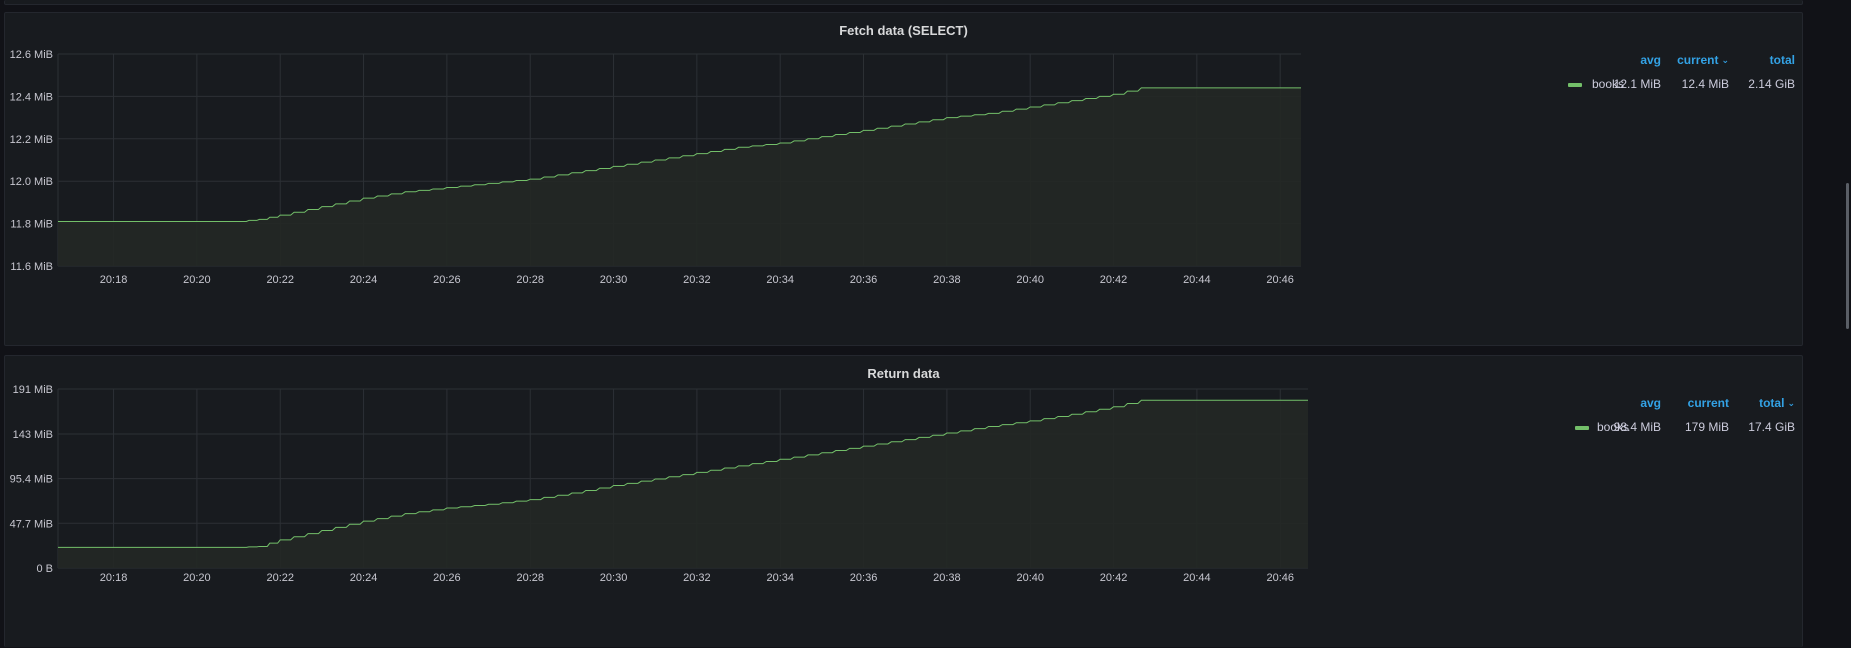 The width and height of the screenshot is (1851, 648). I want to click on legend-value-avg: 98.4 MiB, so click(1637, 427).